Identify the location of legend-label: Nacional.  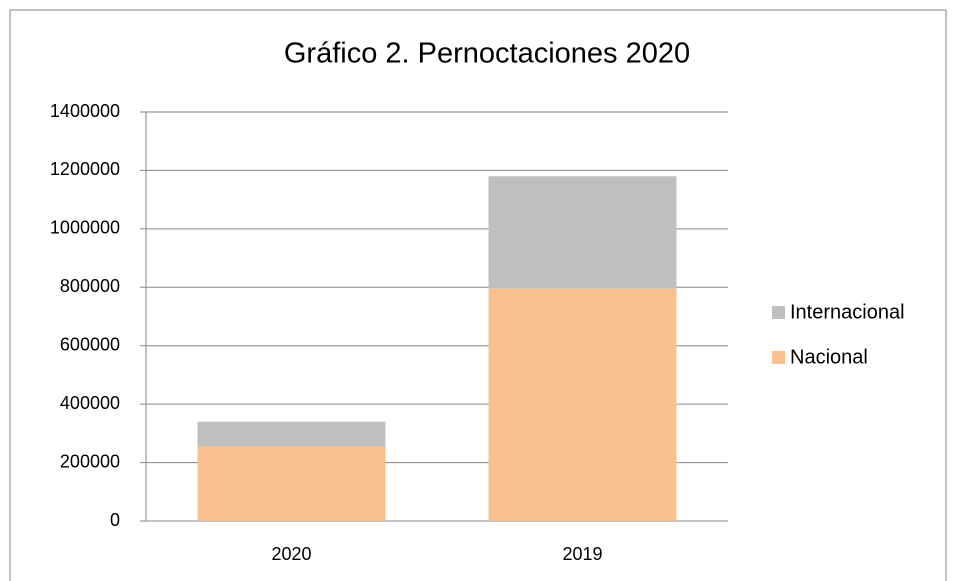
(829, 357).